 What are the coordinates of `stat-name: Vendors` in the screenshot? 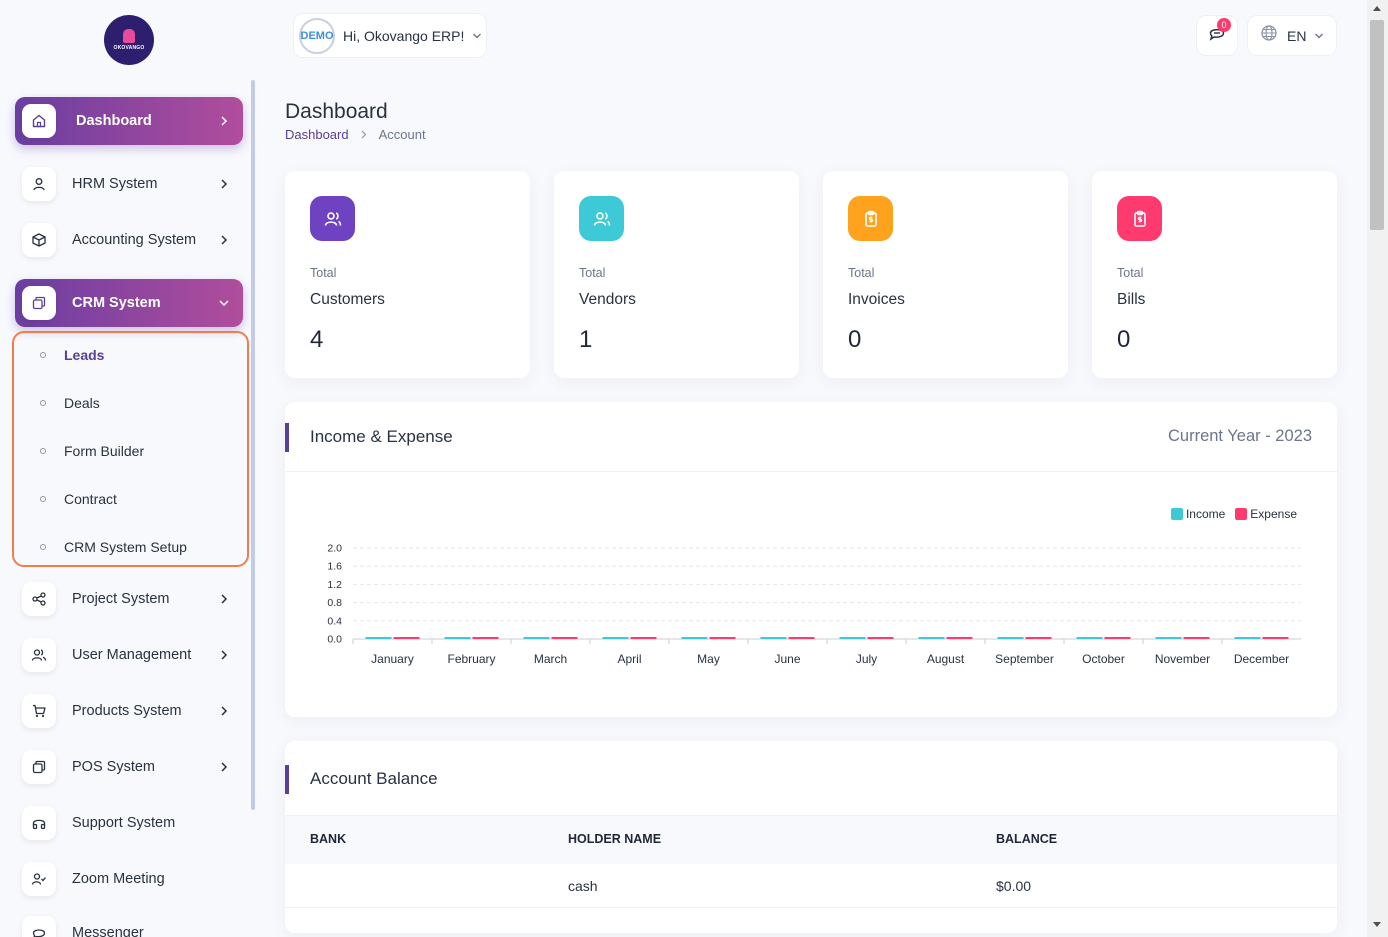 It's located at (607, 299).